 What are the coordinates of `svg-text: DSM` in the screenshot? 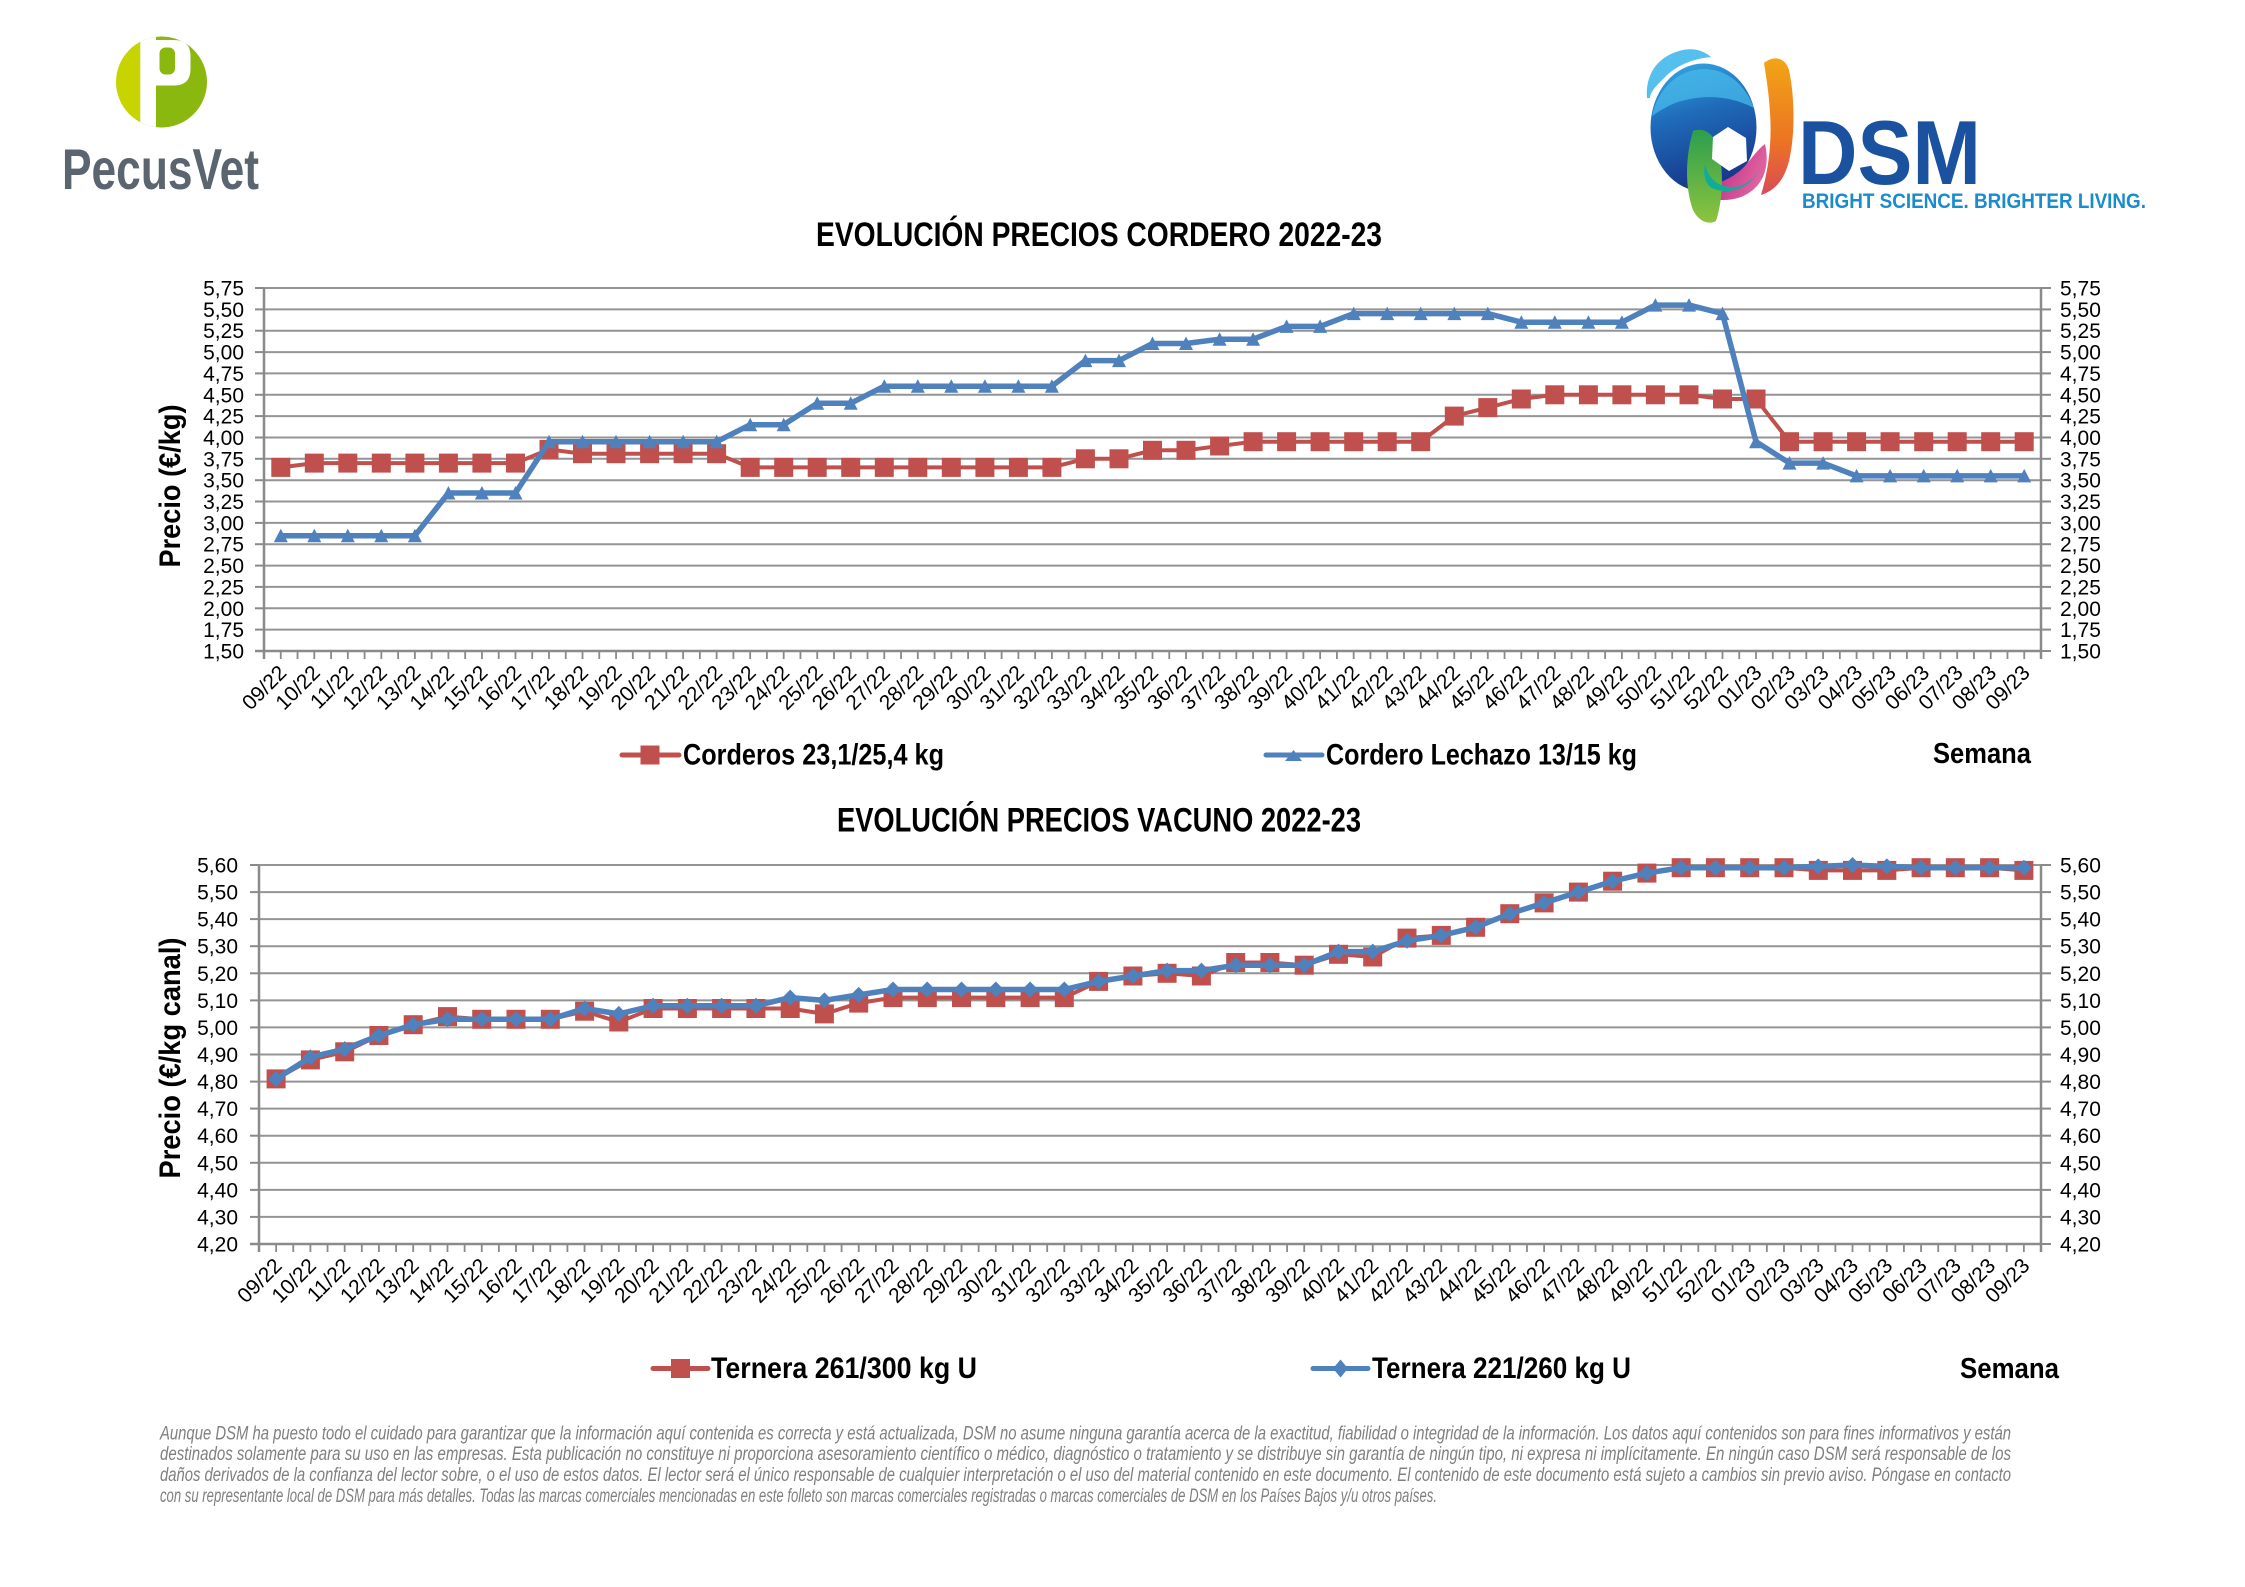 It's located at (1889, 153).